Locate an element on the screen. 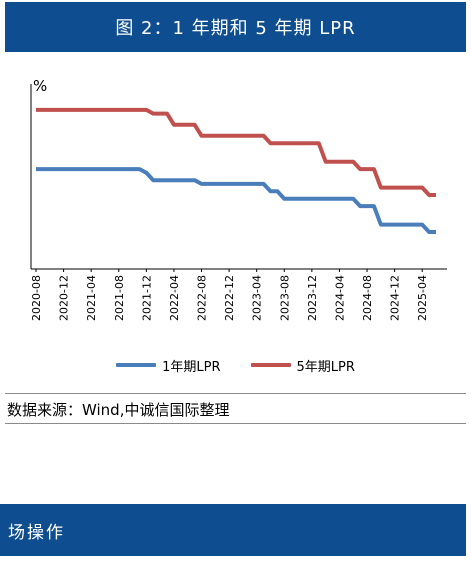  x-tick-label: 2022-12 is located at coordinates (229, 298).